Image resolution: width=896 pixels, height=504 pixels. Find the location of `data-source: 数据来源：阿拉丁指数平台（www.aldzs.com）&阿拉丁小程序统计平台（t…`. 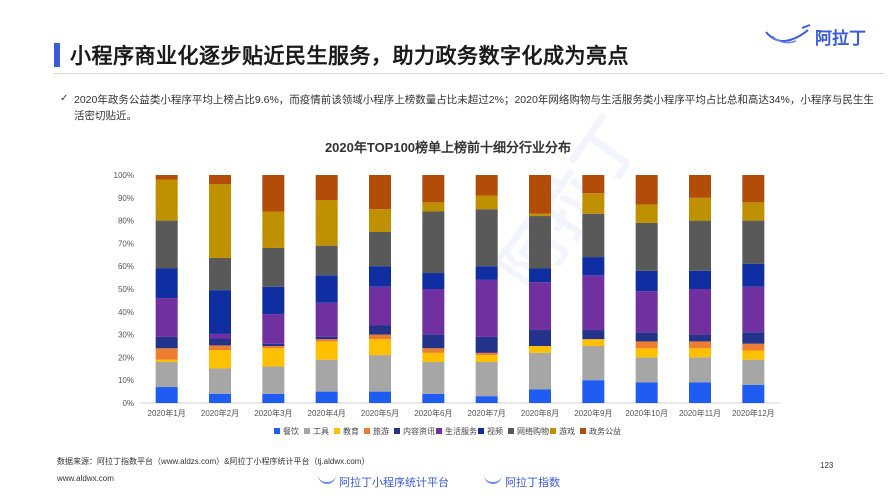

data-source: 数据来源：阿拉丁指数平台（www.aldzs.com）&阿拉丁小程序统计平台（t… is located at coordinates (213, 461).